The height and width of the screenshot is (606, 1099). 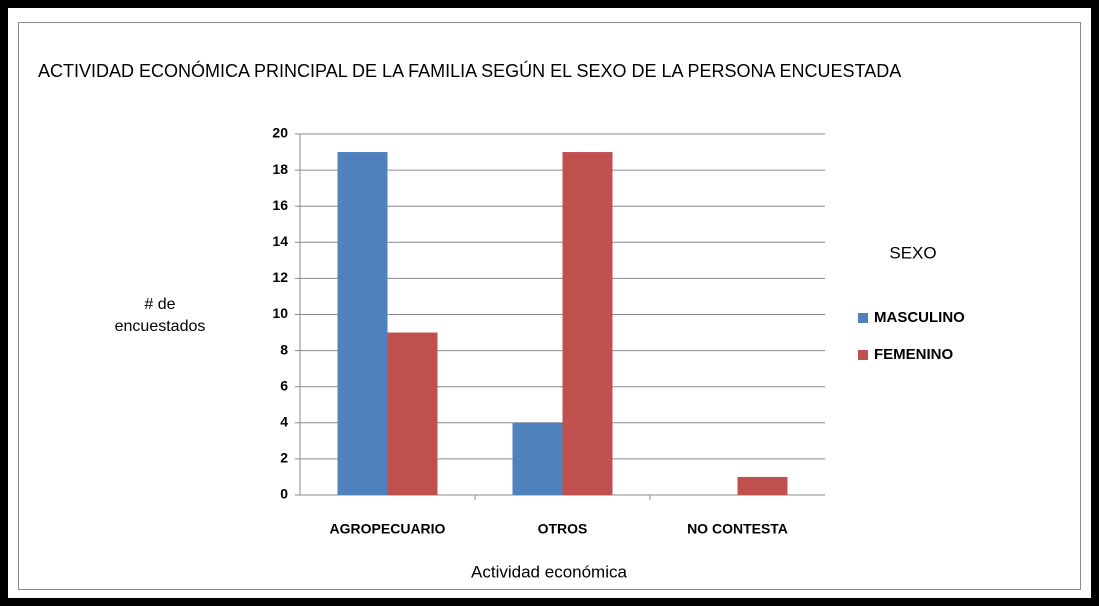 I want to click on y-tick-label: 4, so click(x=284, y=422).